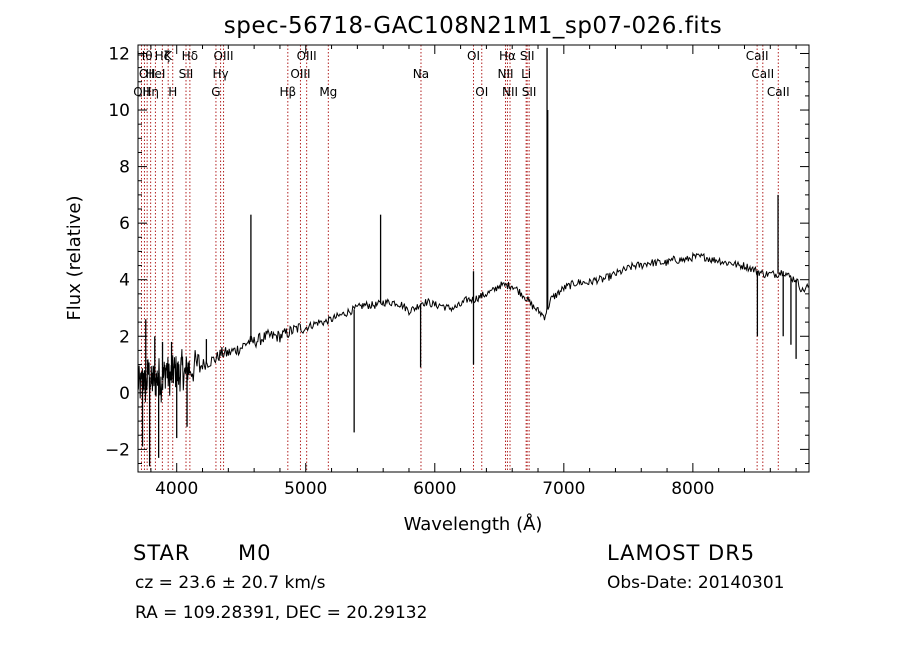  I want to click on object-class: STAR, so click(162, 553).